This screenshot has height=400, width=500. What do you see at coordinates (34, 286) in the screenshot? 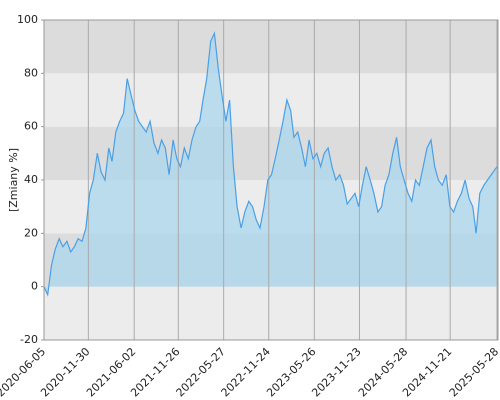
I see `y-tick-label: 0` at bounding box center [34, 286].